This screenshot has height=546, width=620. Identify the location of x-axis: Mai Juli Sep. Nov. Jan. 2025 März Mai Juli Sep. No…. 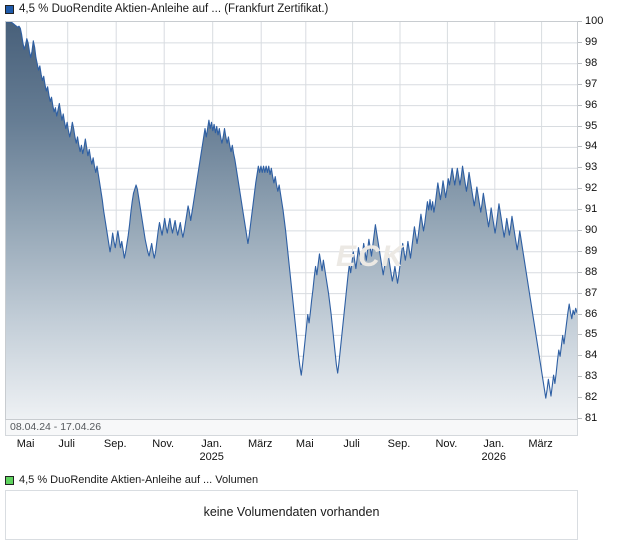
(310, 454).